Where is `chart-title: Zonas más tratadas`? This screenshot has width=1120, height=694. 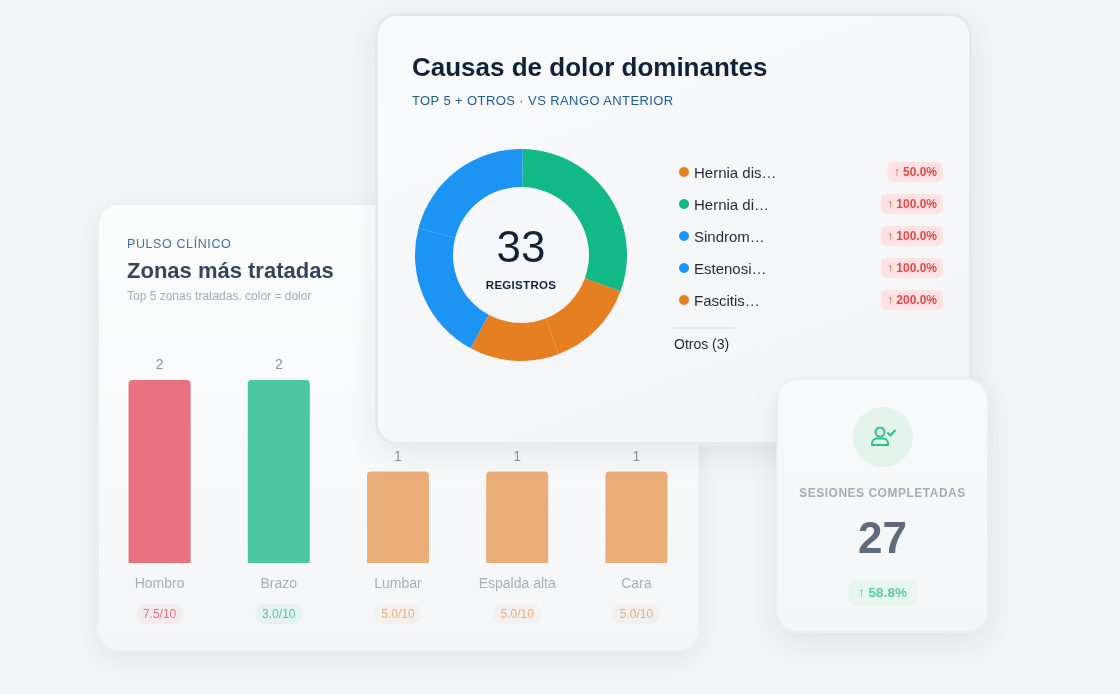
chart-title: Zonas más tratadas is located at coordinates (230, 271).